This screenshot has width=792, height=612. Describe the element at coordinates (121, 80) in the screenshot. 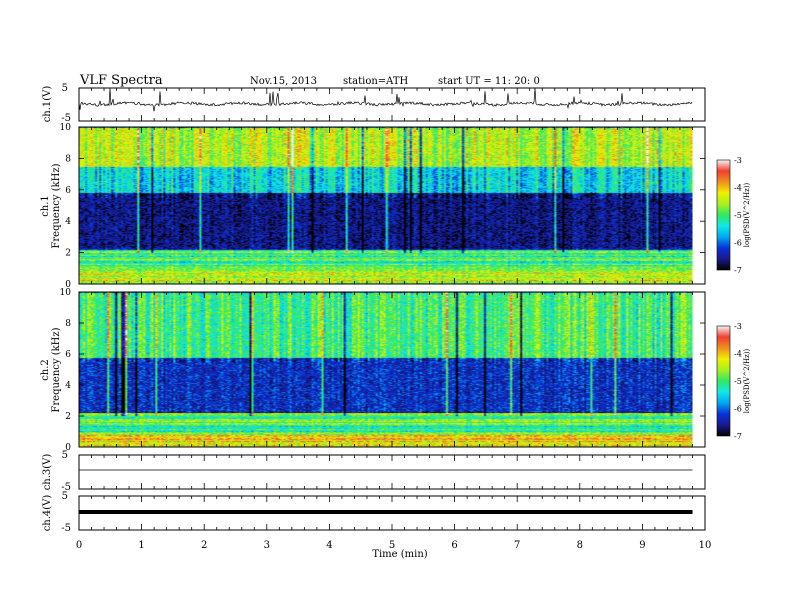

I see `figure-title: VLF Spectra` at that location.